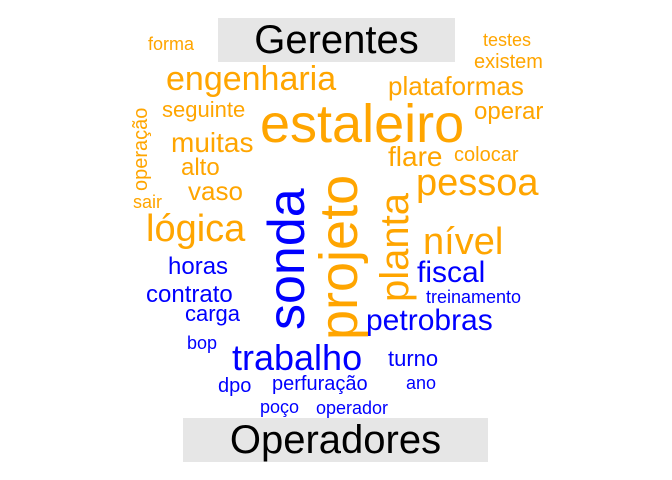 The image size is (672, 480). I want to click on word-perfuracao: perfuração, so click(320, 384).